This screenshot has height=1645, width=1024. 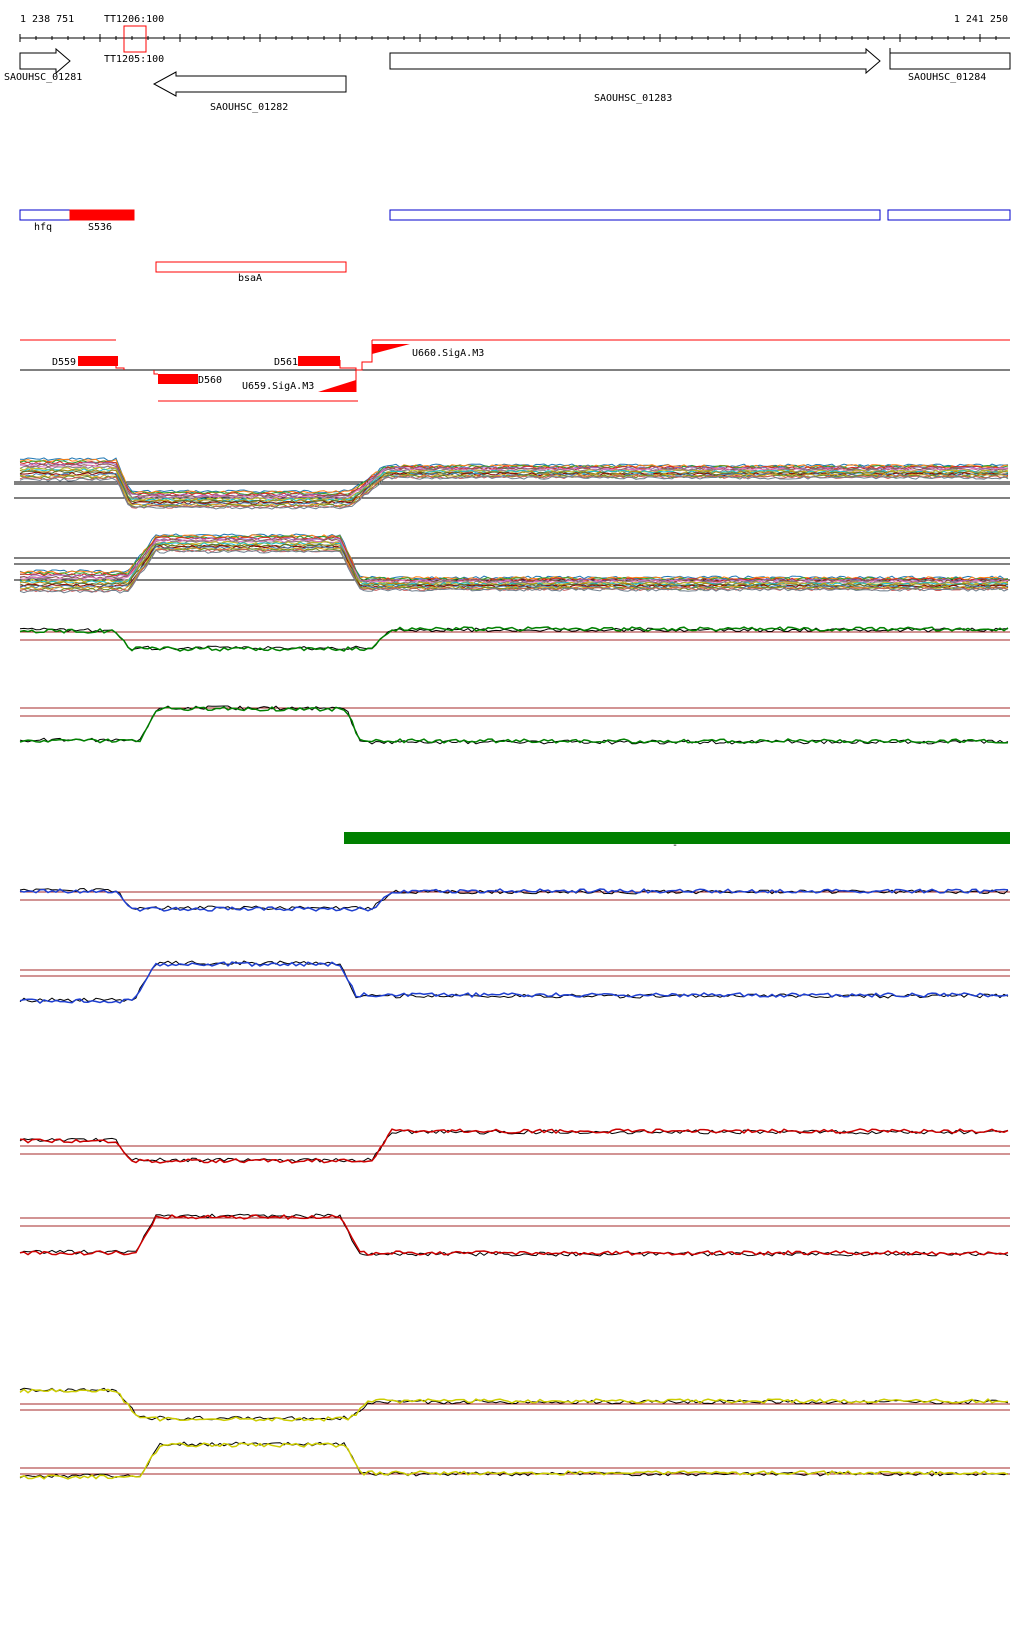 What do you see at coordinates (43, 227) in the screenshot?
I see `annotation-hfq-label: hfq` at bounding box center [43, 227].